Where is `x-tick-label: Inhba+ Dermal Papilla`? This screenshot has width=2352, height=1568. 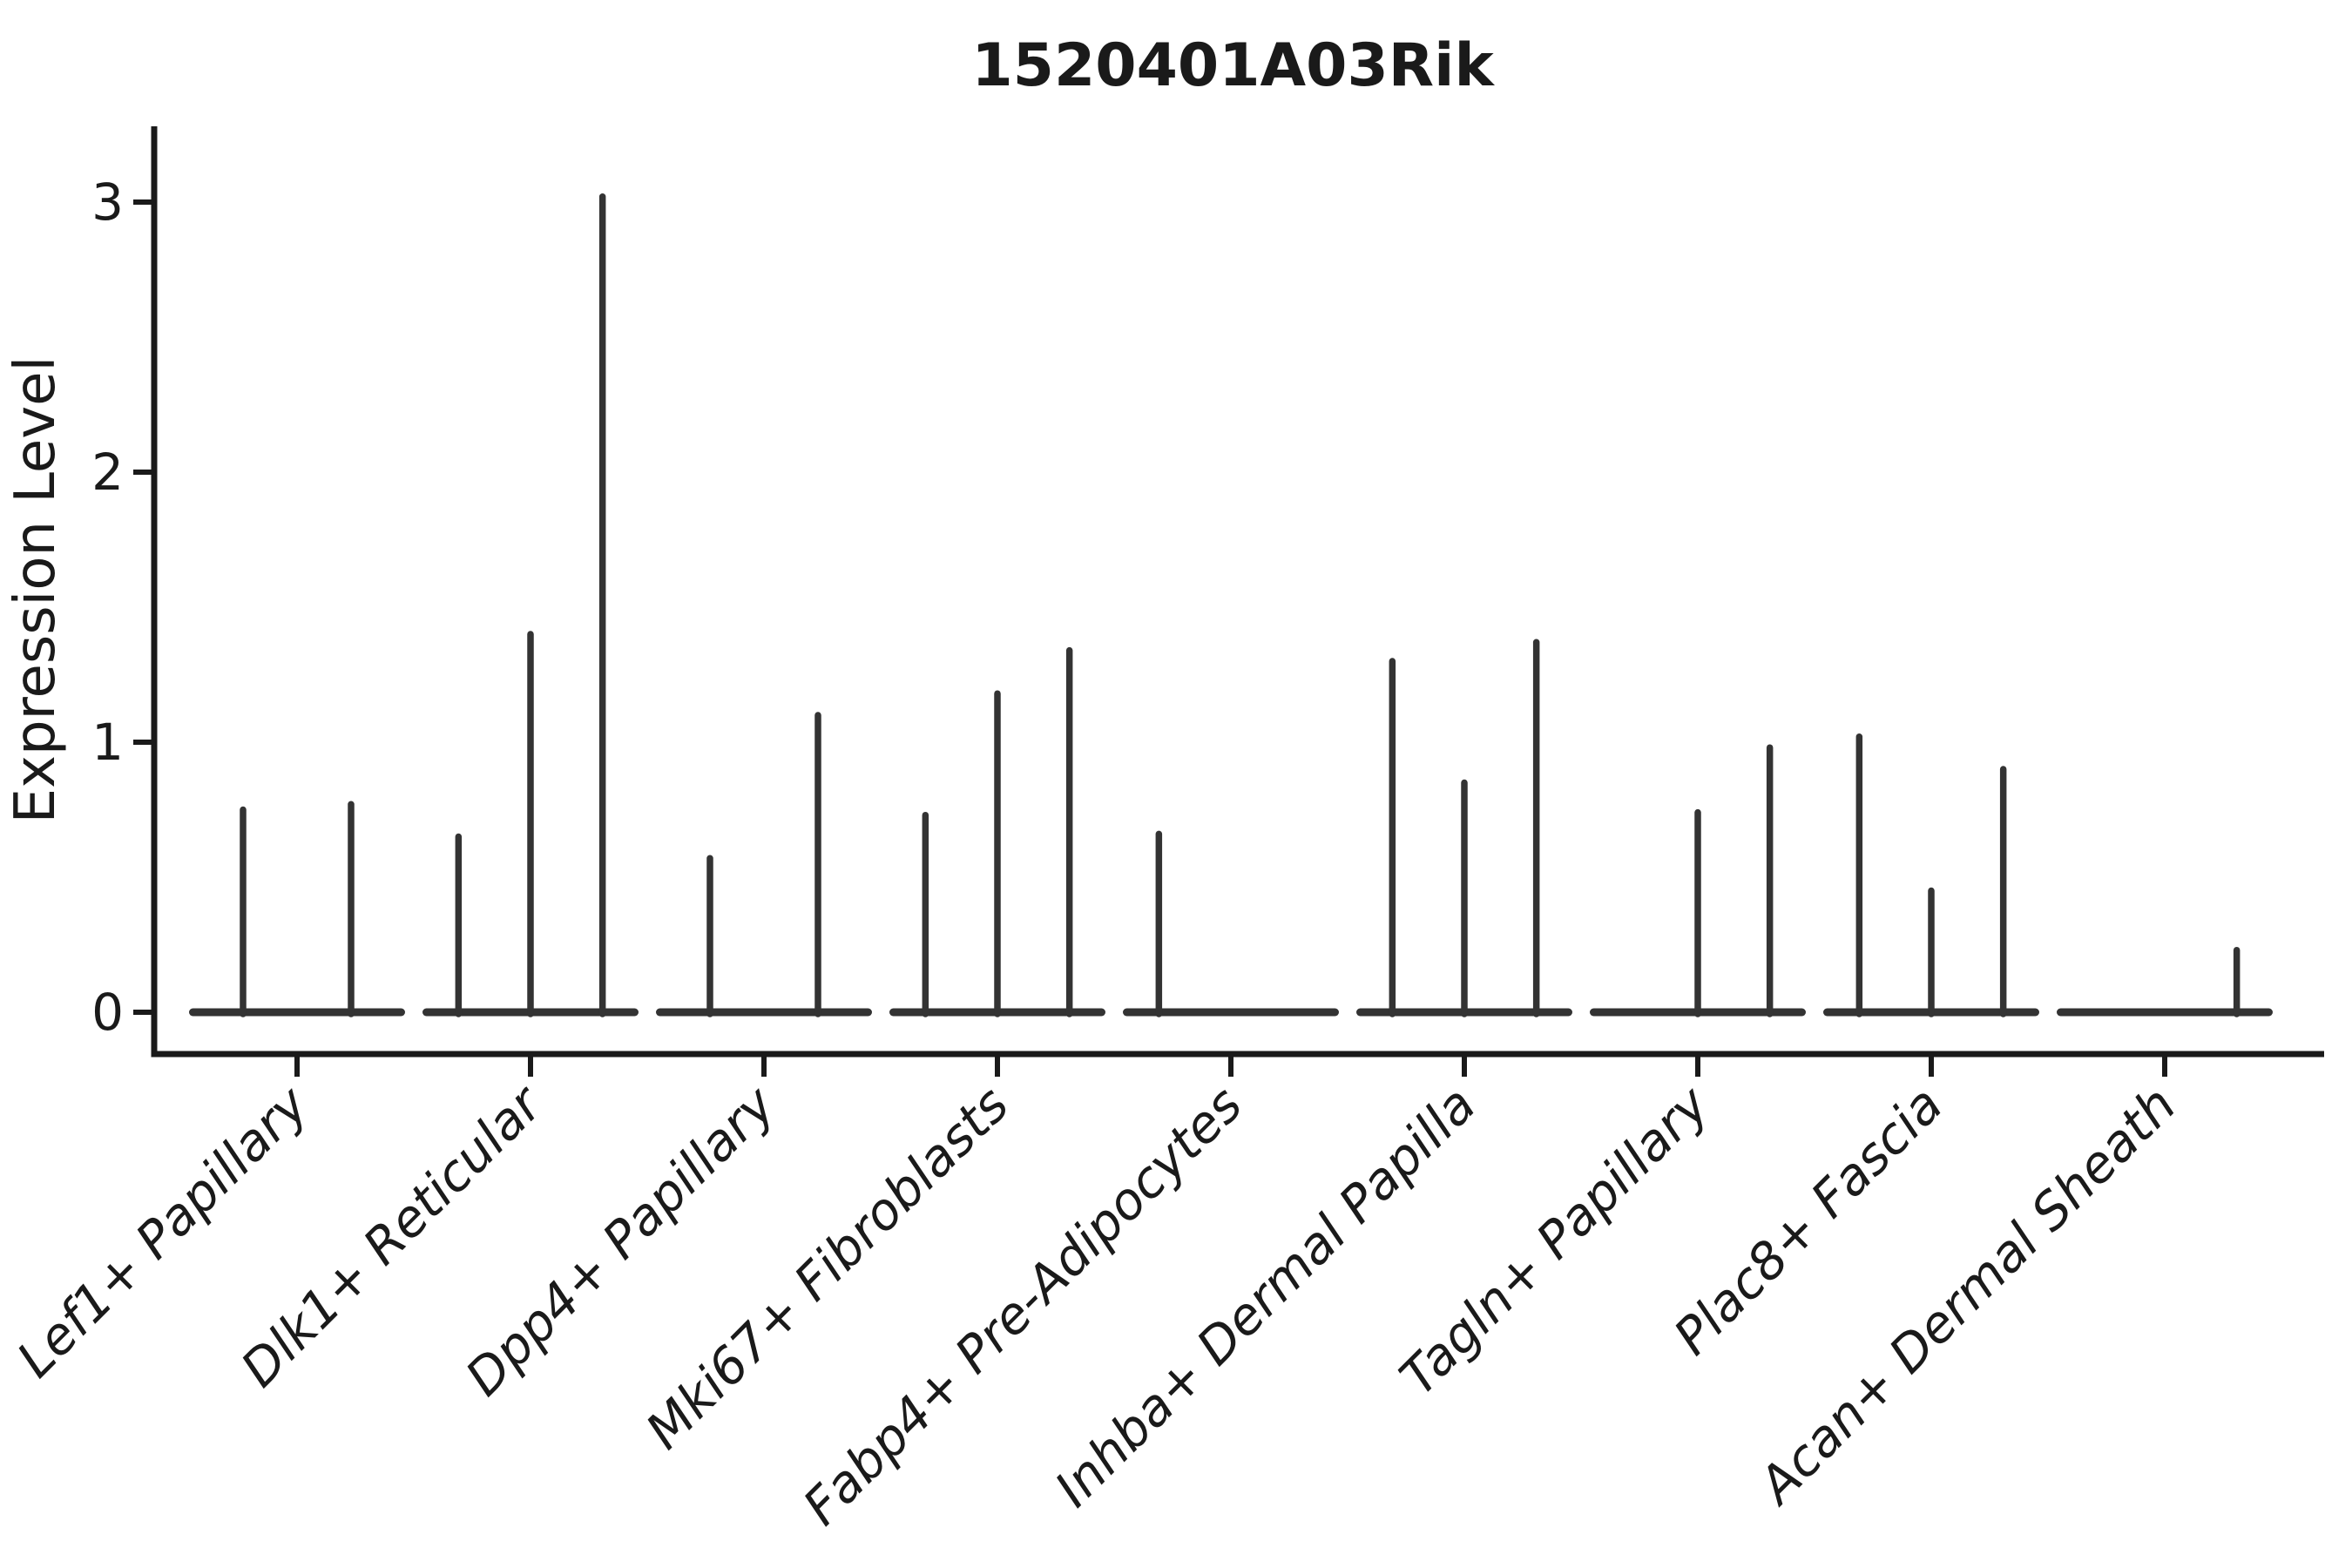
x-tick-label: Inhba+ Dermal Papilla is located at coordinates (1265, 1296).